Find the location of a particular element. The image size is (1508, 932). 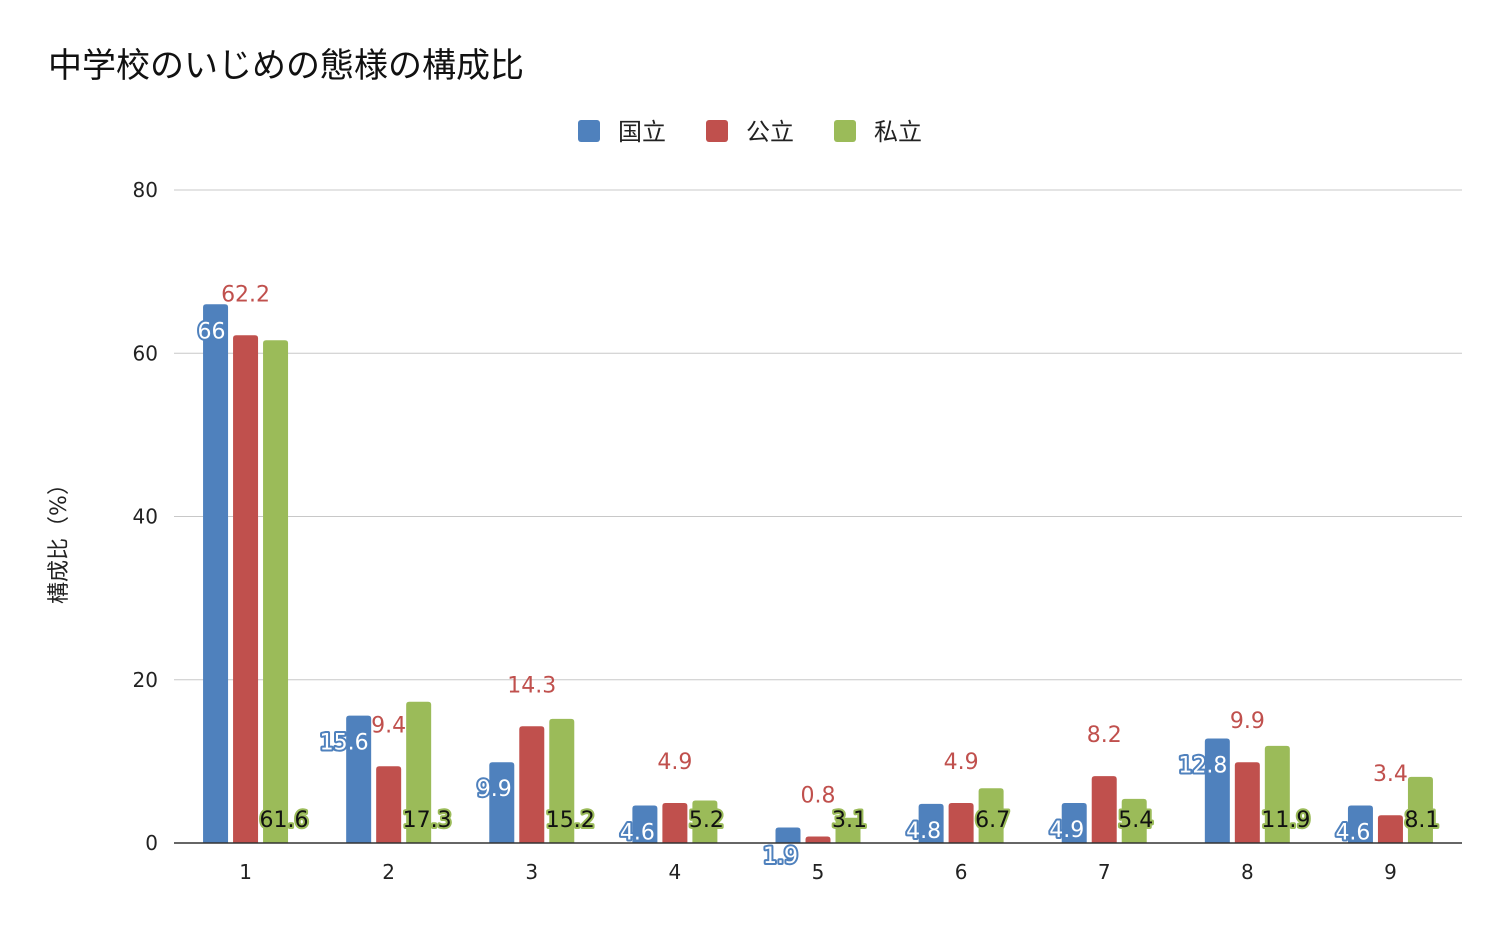

data-label: 5.4 is located at coordinates (1135, 820).